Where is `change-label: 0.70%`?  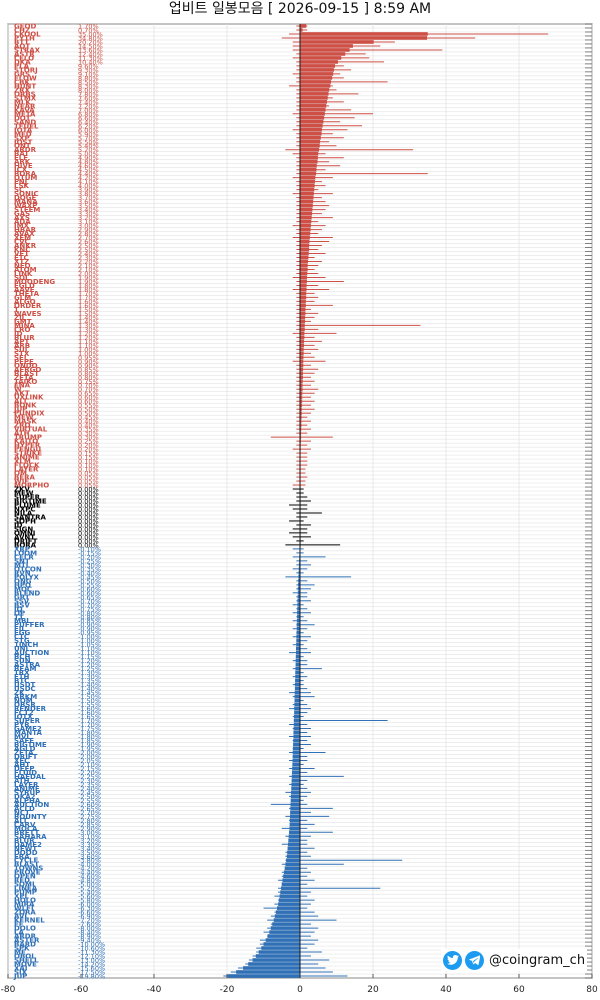 change-label: 0.70% is located at coordinates (88, 30).